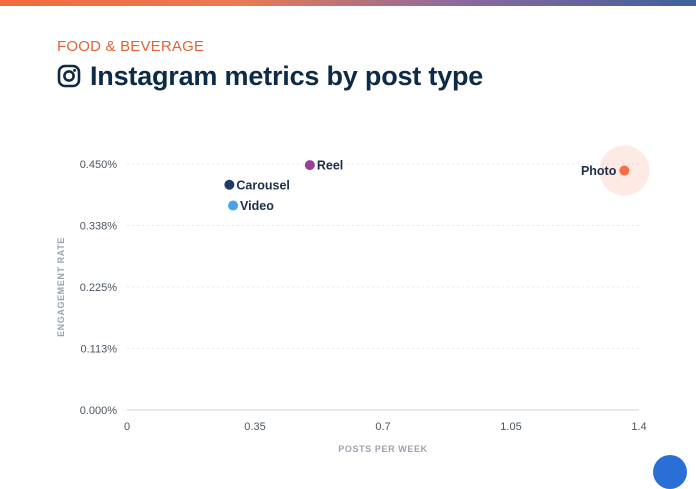 This screenshot has width=696, height=489. I want to click on data-point-video, so click(233, 205).